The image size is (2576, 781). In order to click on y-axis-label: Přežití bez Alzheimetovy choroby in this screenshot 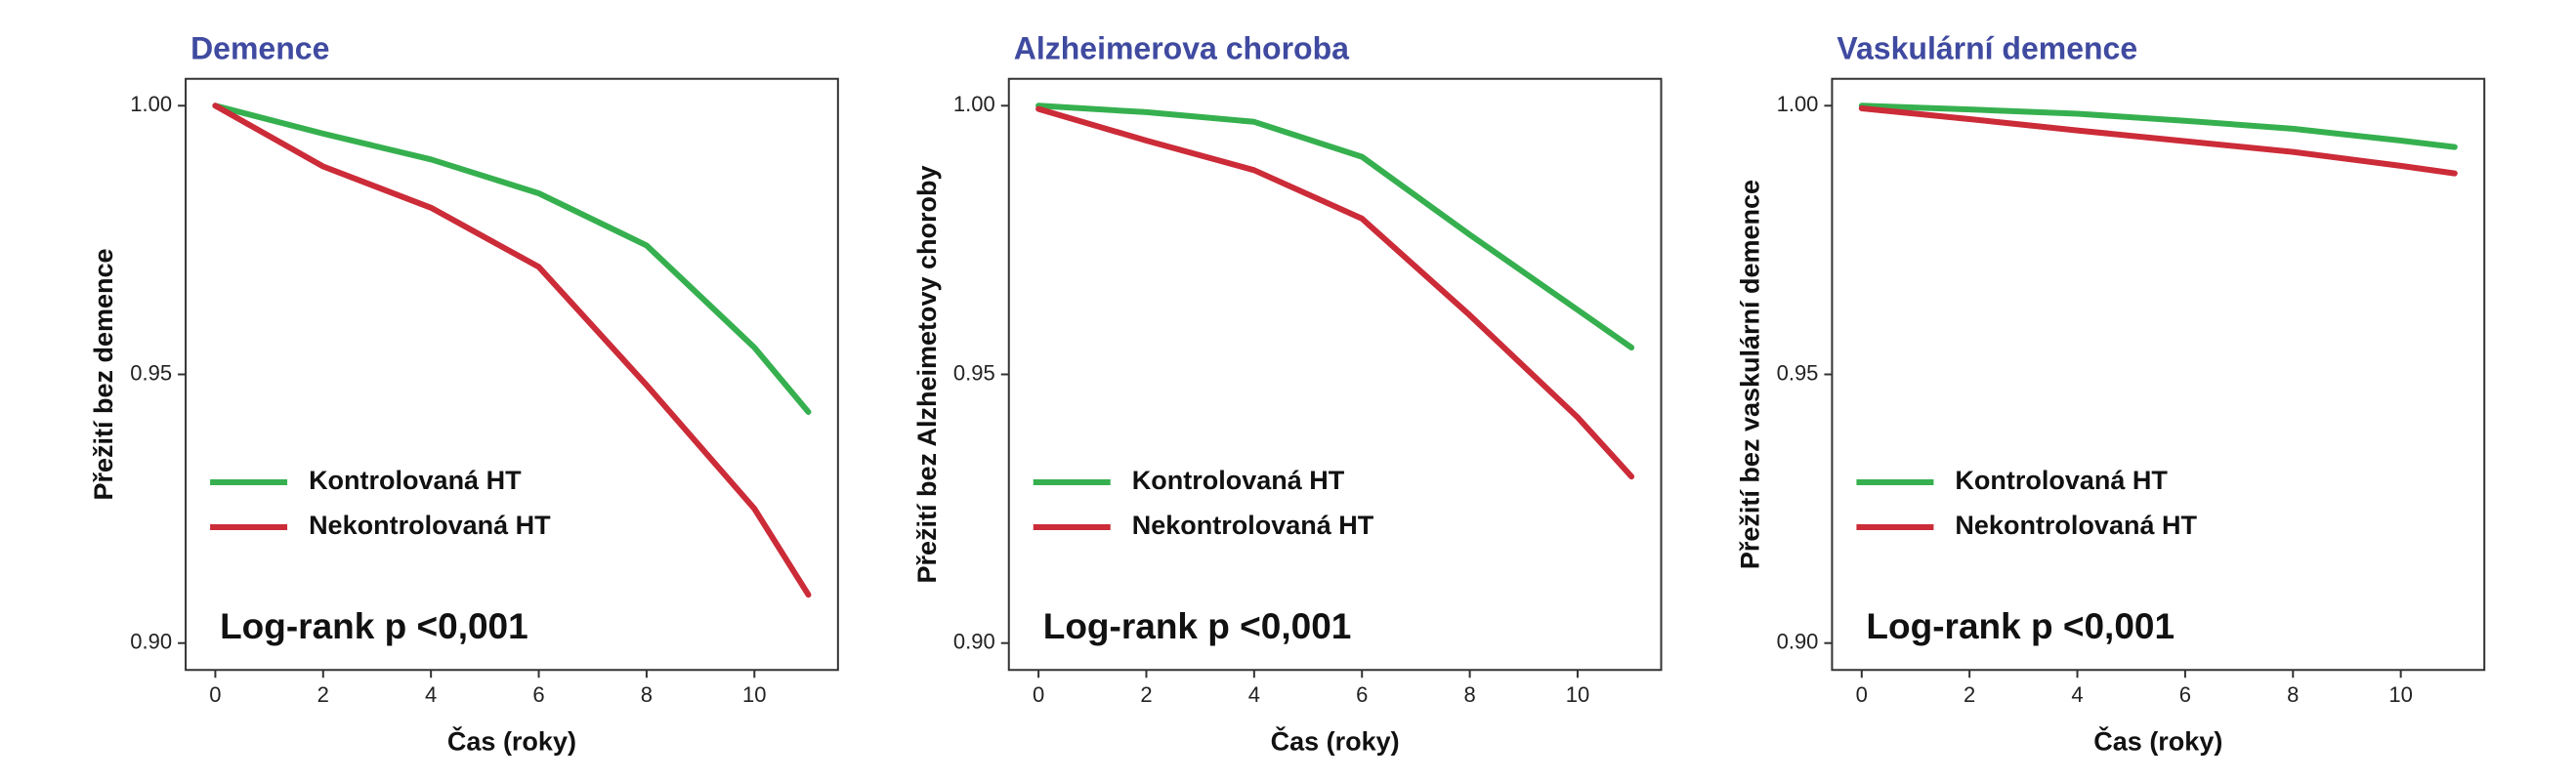, I will do `click(927, 374)`.